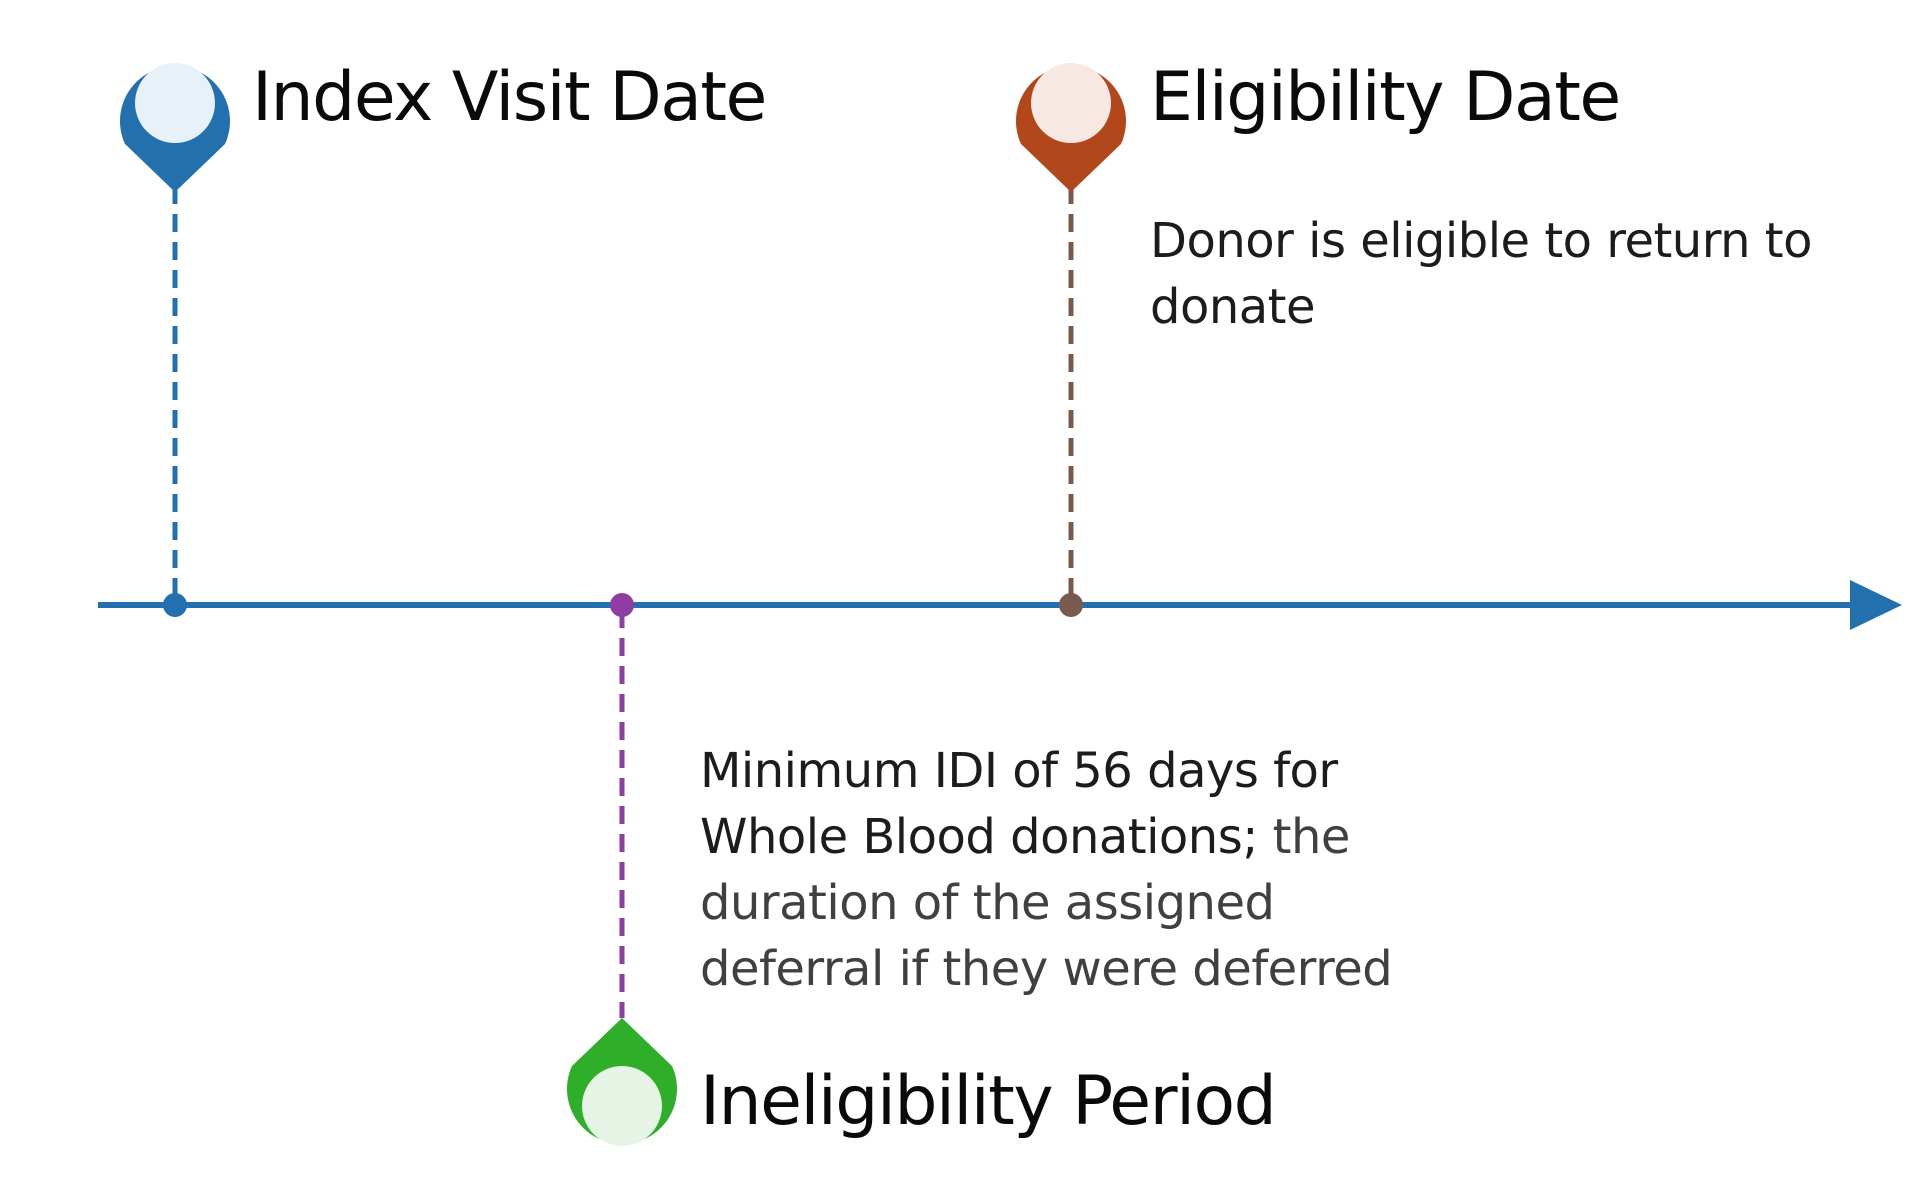 This screenshot has height=1196, width=1926. I want to click on eligibility-date-title: Eligibility Date, so click(1385, 97).